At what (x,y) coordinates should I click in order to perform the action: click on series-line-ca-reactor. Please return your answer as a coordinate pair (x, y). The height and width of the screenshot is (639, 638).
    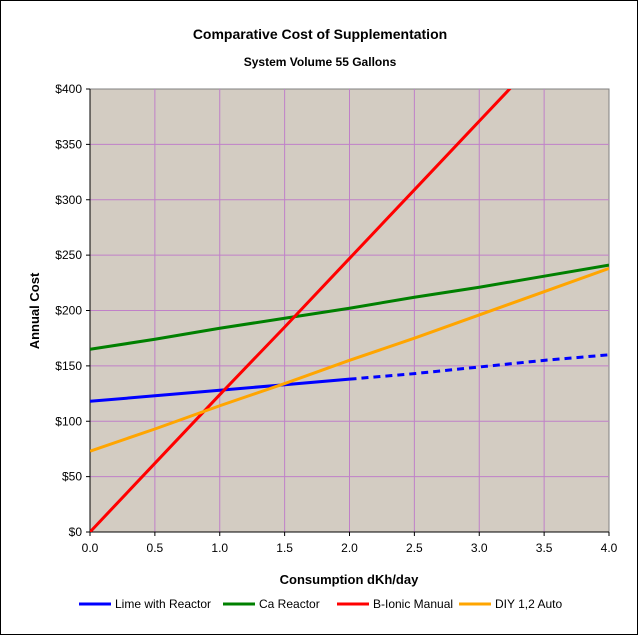
    Looking at the image, I should click on (349, 307).